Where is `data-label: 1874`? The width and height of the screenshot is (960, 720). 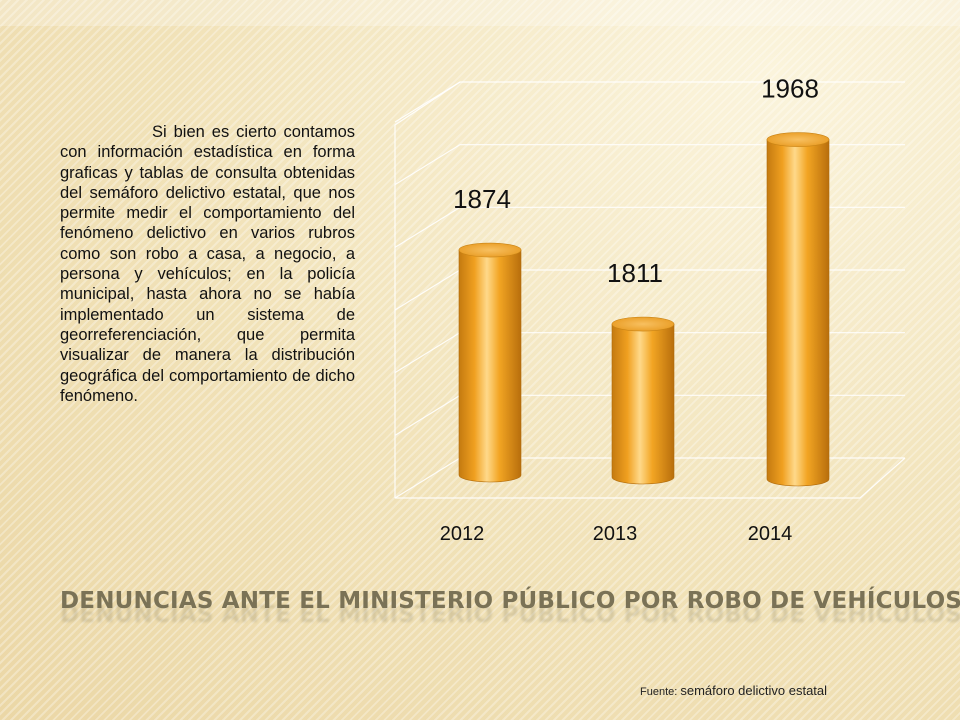
data-label: 1874 is located at coordinates (482, 199).